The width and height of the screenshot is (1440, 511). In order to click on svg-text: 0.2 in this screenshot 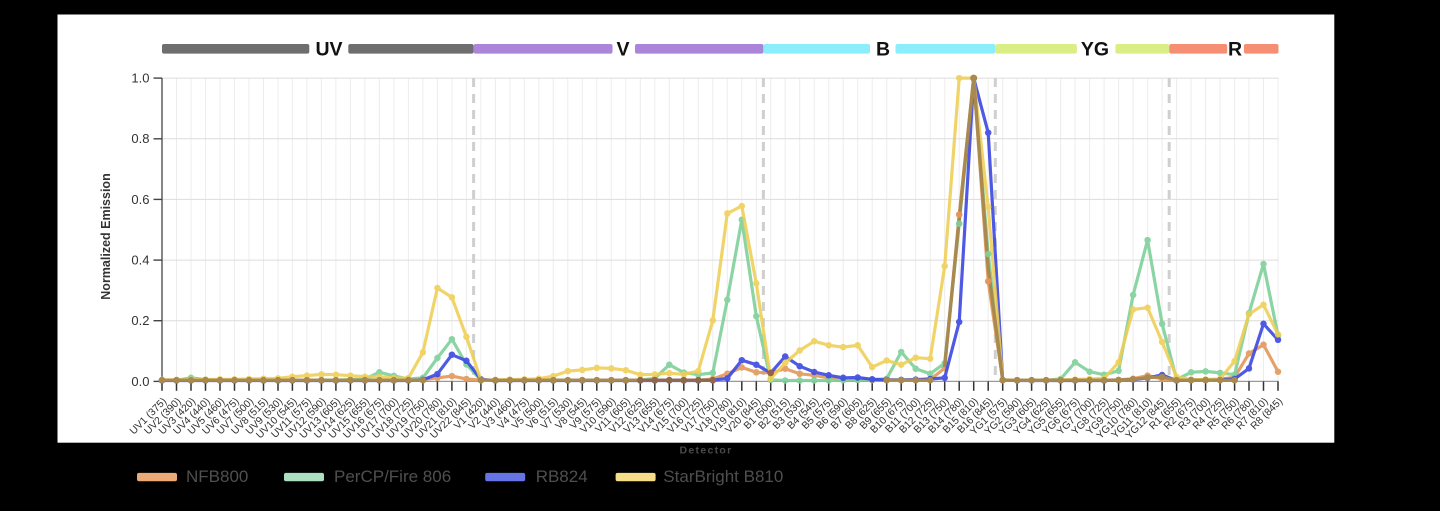, I will do `click(140, 320)`.